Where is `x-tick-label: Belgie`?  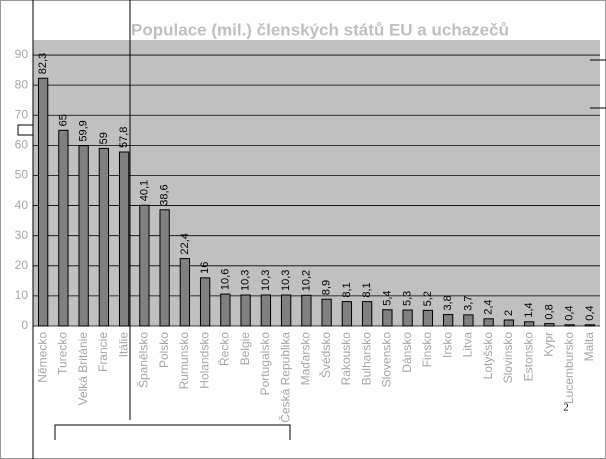 x-tick-label: Belgie is located at coordinates (245, 349).